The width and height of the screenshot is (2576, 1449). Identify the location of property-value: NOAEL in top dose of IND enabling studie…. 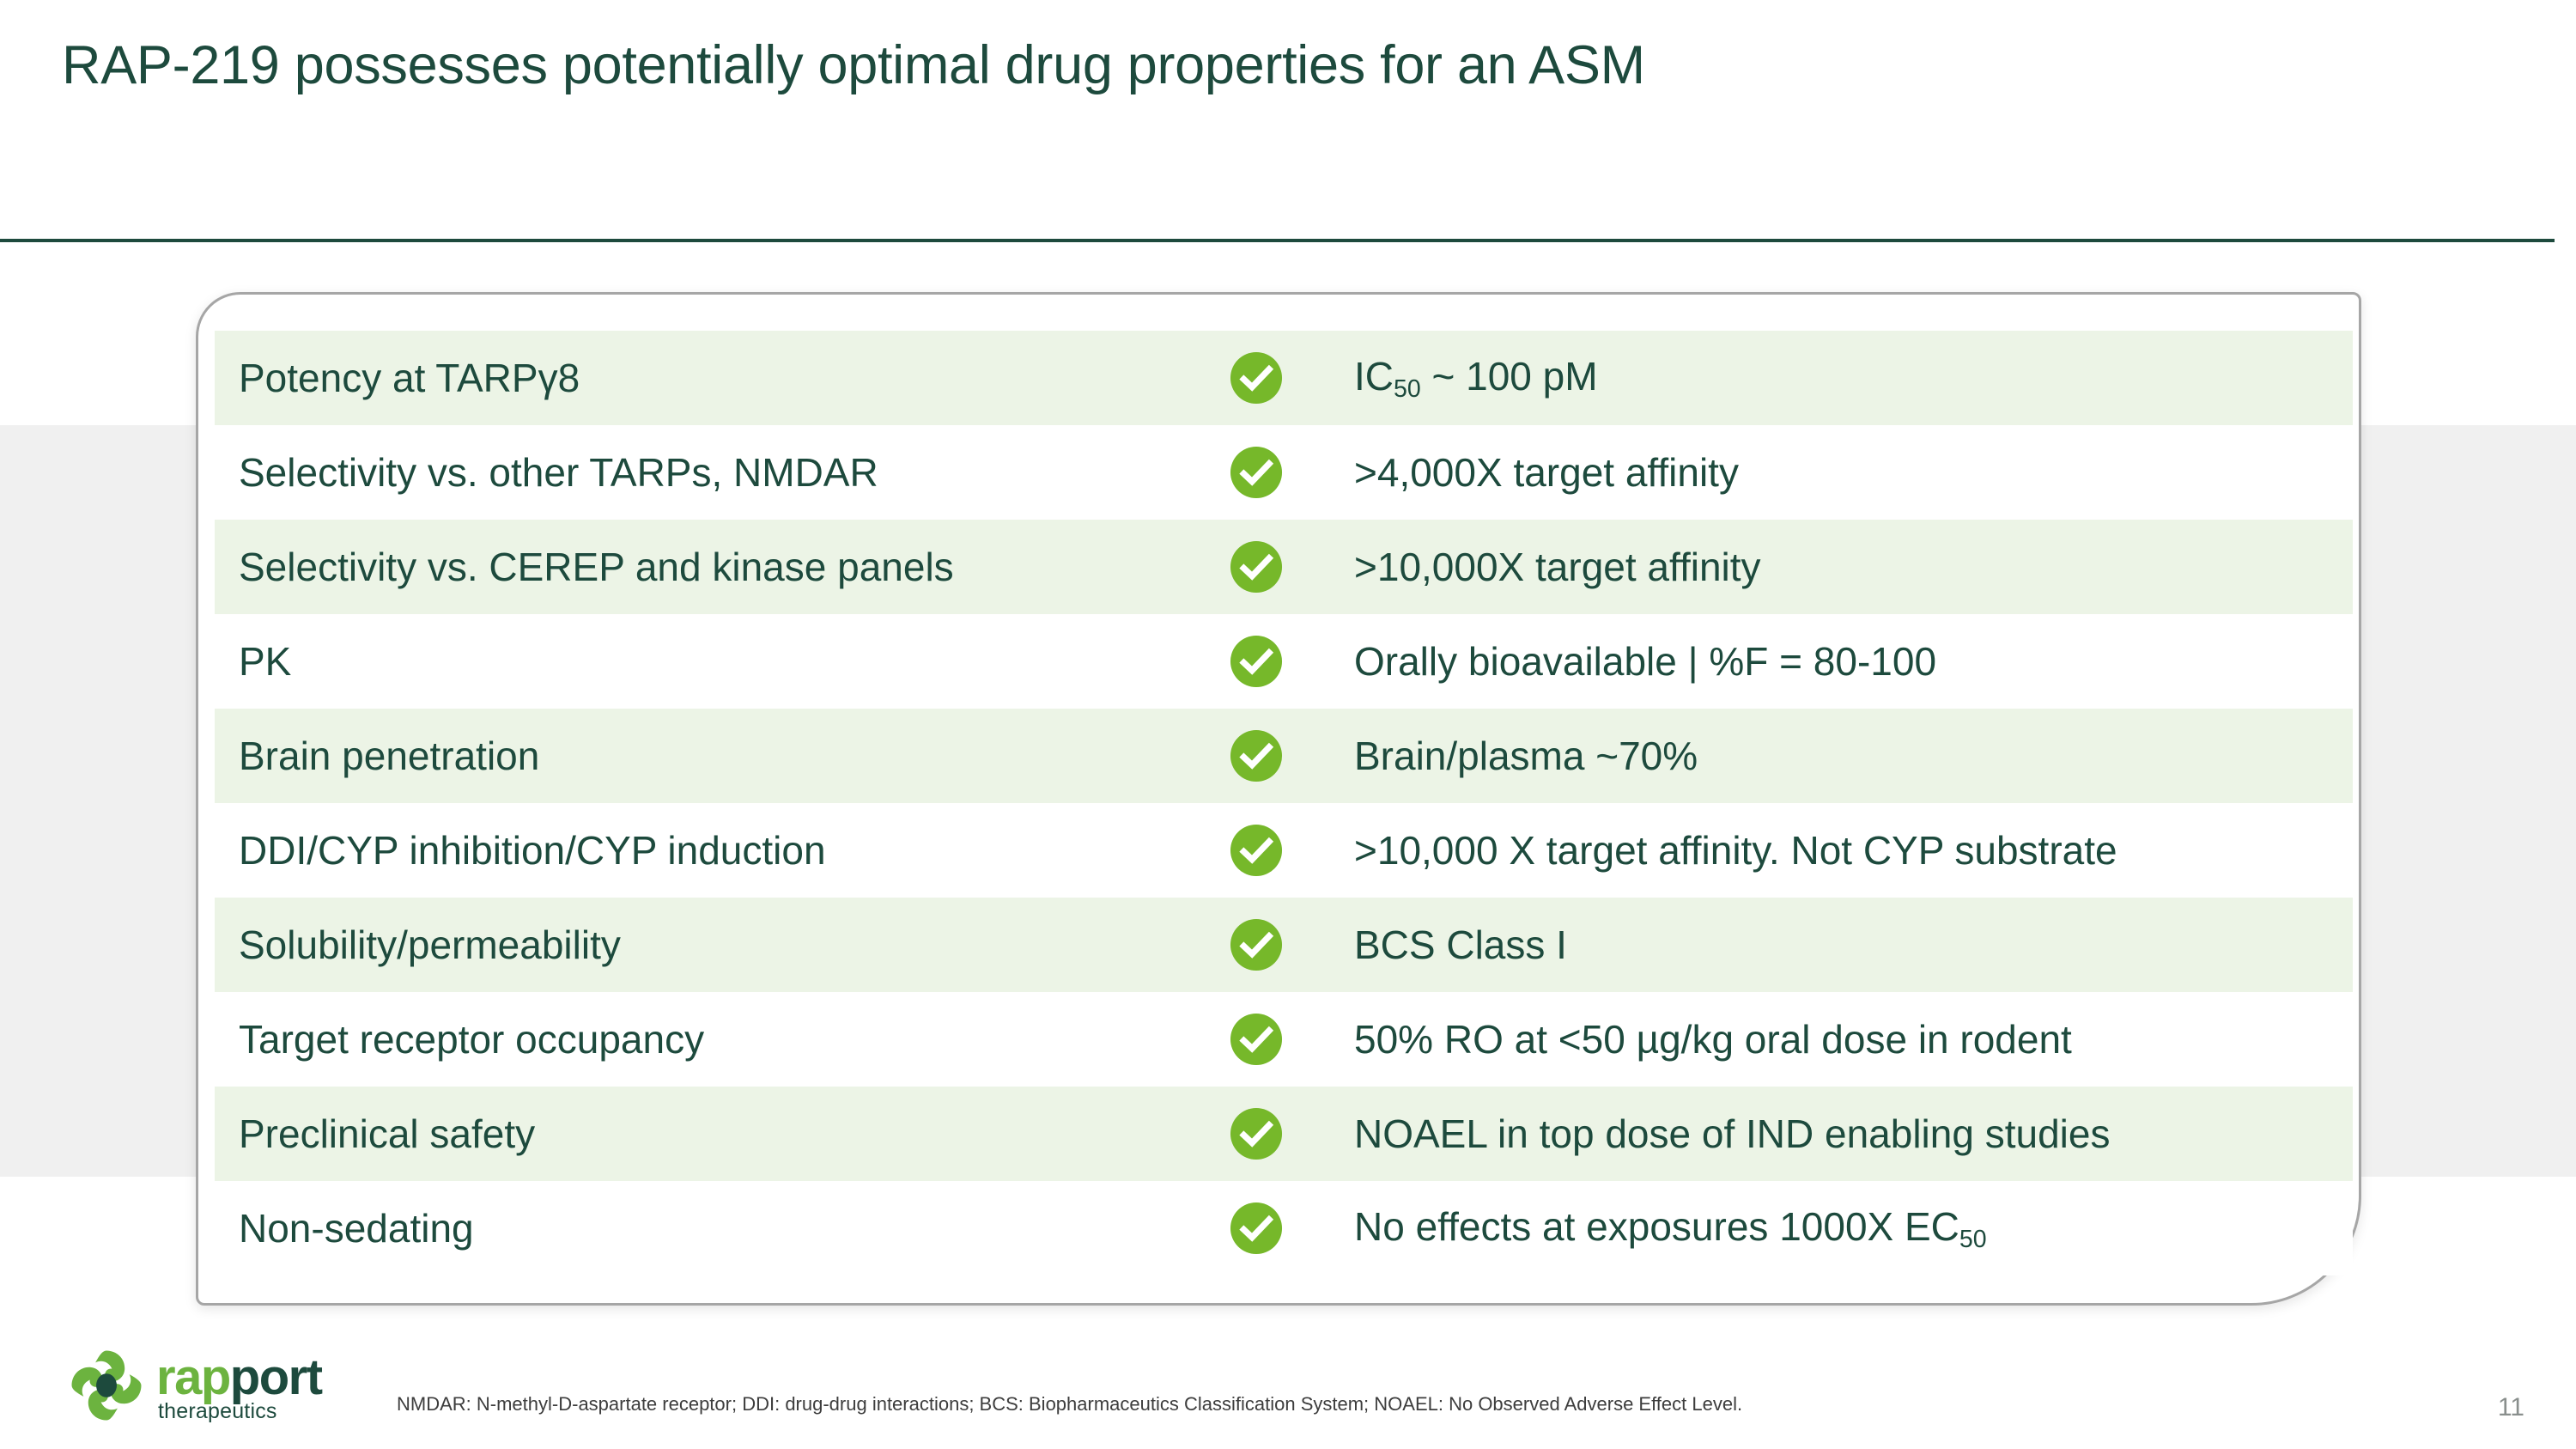
(1733, 1133).